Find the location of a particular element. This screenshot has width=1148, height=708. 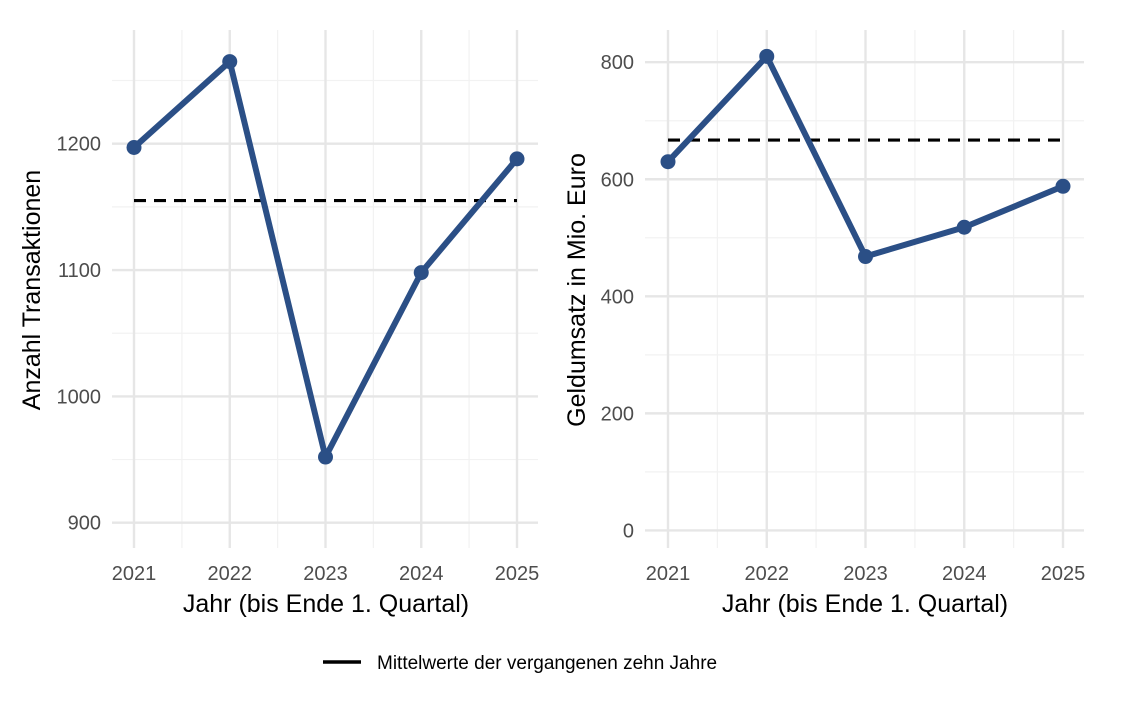

right-y-axis-title: Geldumsatz in Mio. Euro is located at coordinates (577, 290).